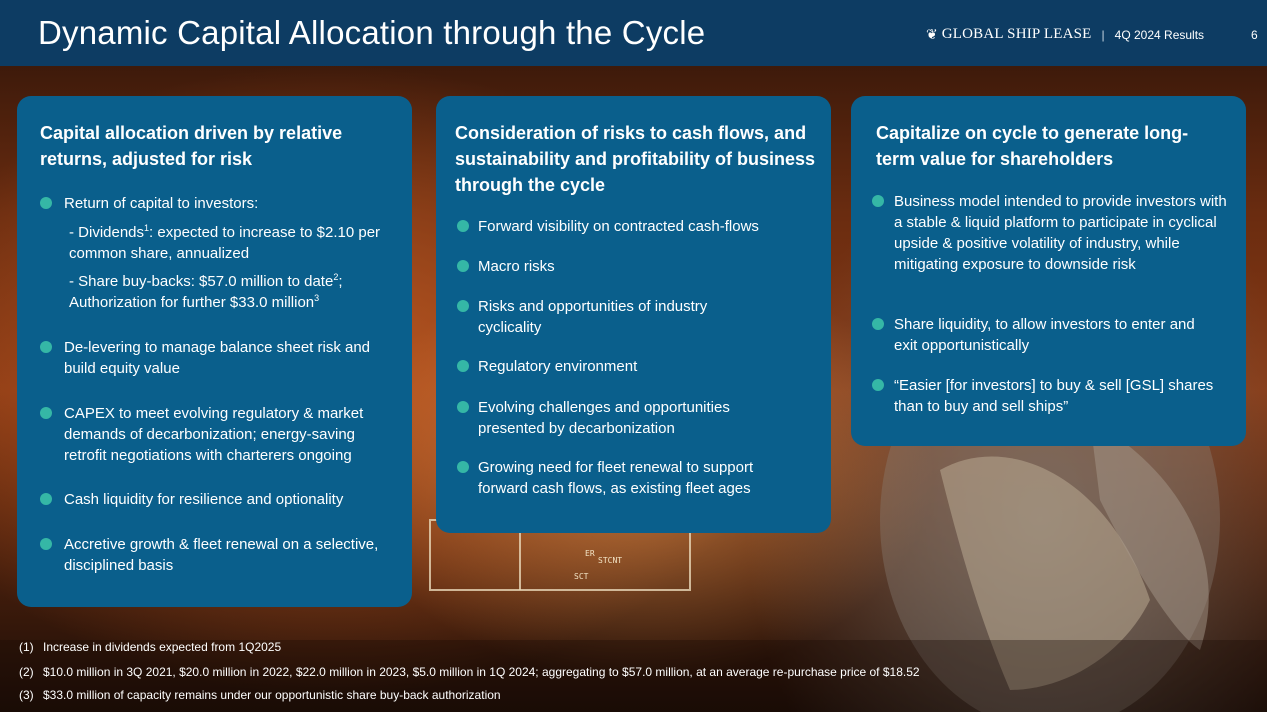  What do you see at coordinates (161, 203) in the screenshot?
I see `list-item: Return of capital to investors:` at bounding box center [161, 203].